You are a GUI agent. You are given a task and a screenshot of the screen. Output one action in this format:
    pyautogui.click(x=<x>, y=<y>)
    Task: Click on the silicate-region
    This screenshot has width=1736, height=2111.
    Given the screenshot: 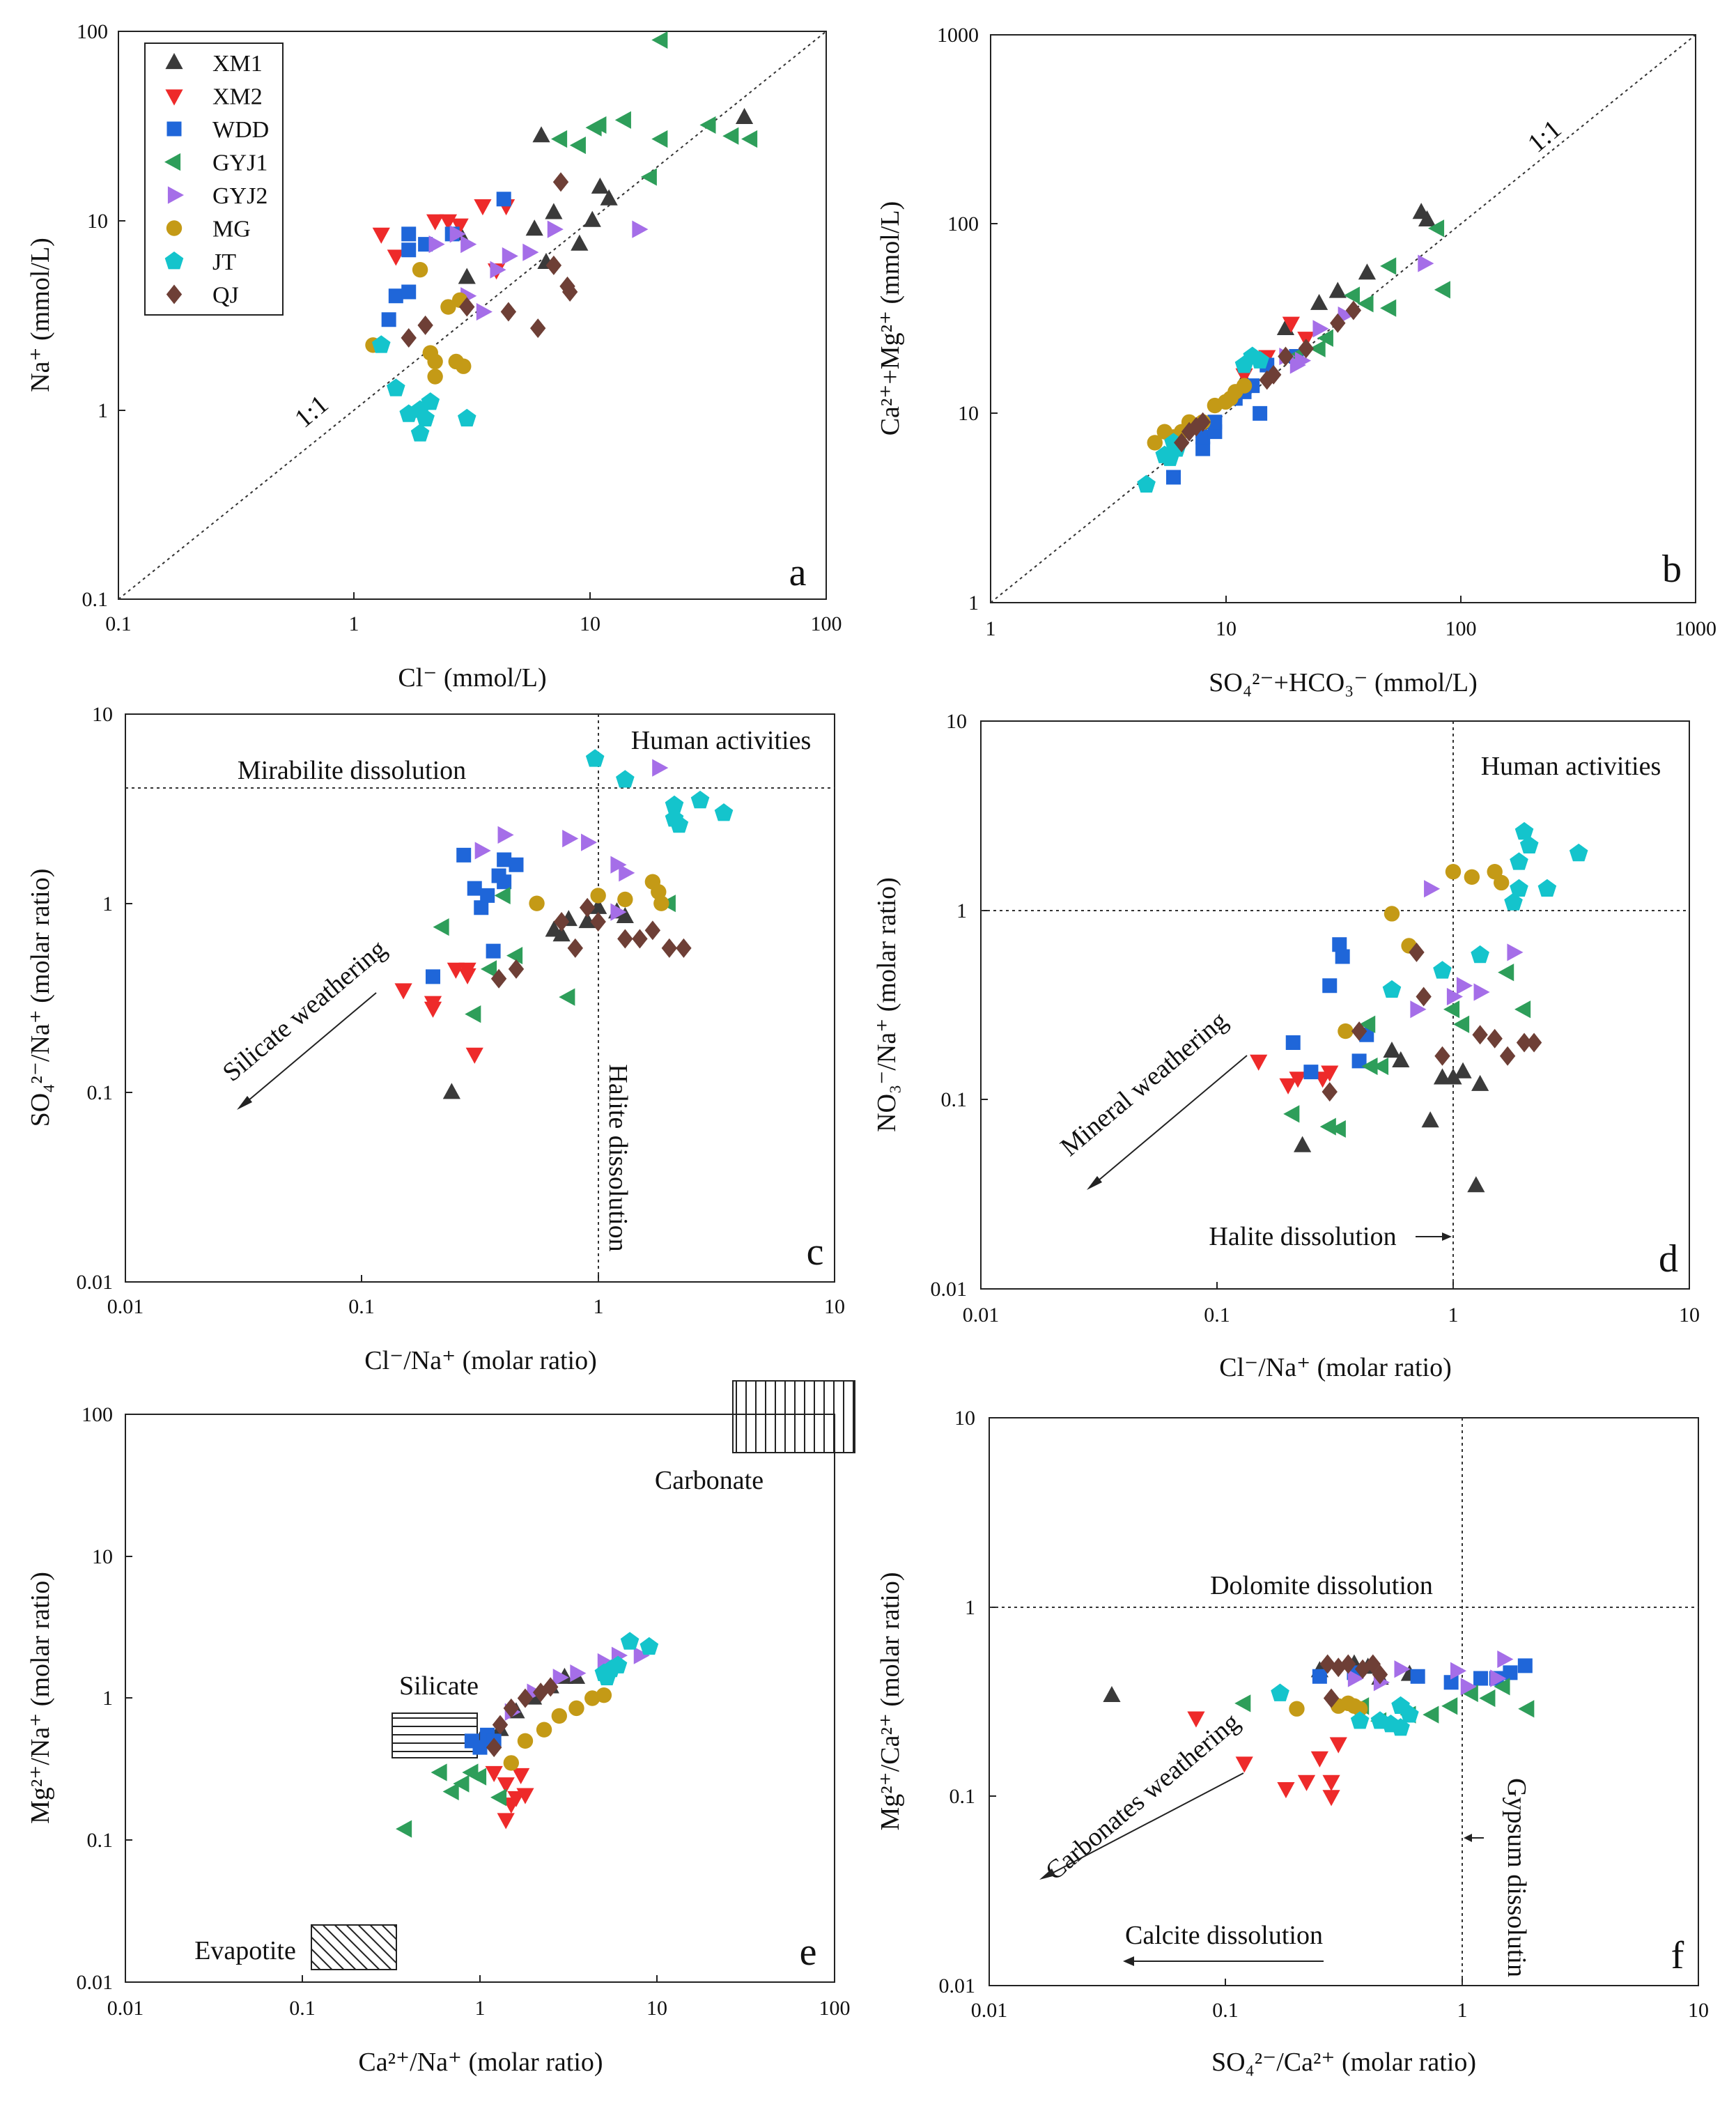 What is the action you would take?
    pyautogui.click(x=435, y=1735)
    